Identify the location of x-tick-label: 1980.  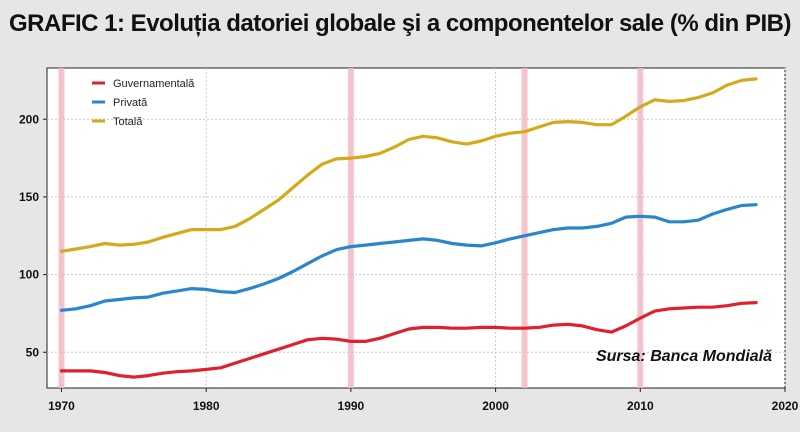
(206, 406).